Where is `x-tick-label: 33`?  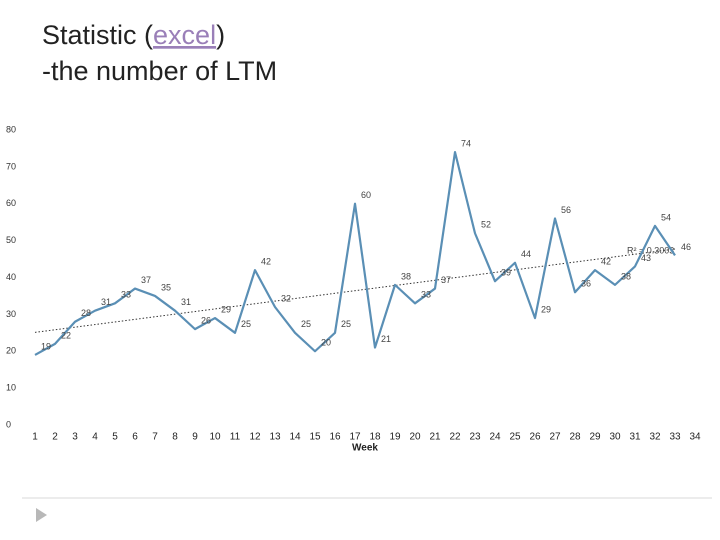 x-tick-label: 33 is located at coordinates (675, 437).